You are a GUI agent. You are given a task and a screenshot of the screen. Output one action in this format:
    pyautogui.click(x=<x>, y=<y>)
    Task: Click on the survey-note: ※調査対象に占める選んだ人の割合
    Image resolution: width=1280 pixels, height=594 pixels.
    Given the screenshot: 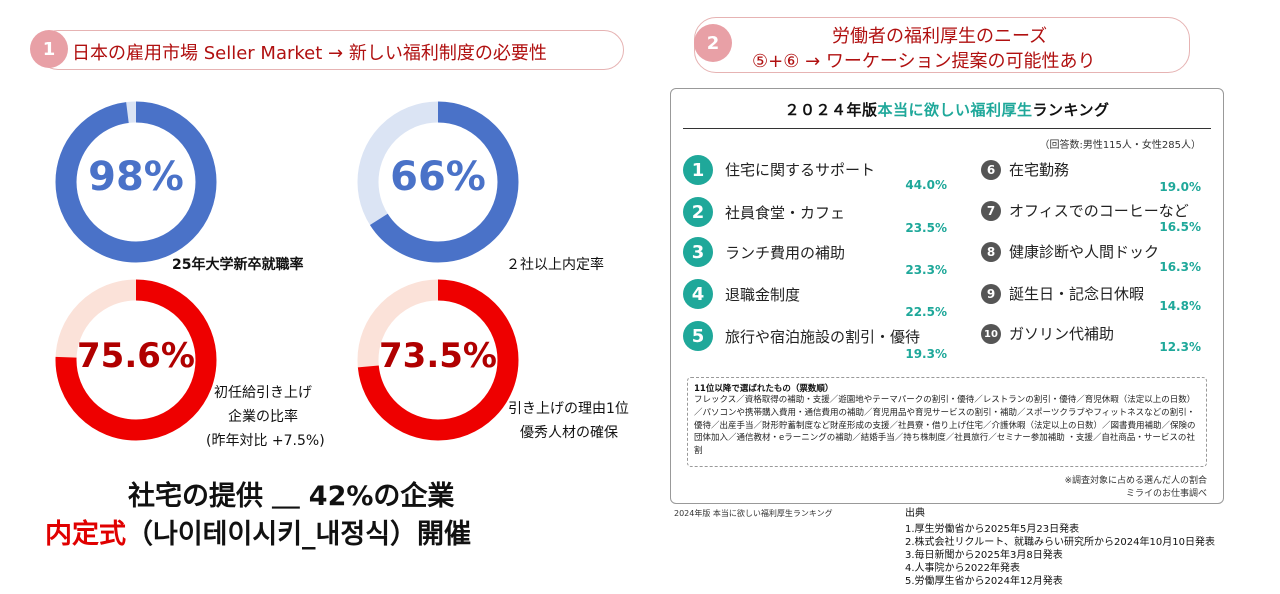 What is the action you would take?
    pyautogui.click(x=1135, y=481)
    